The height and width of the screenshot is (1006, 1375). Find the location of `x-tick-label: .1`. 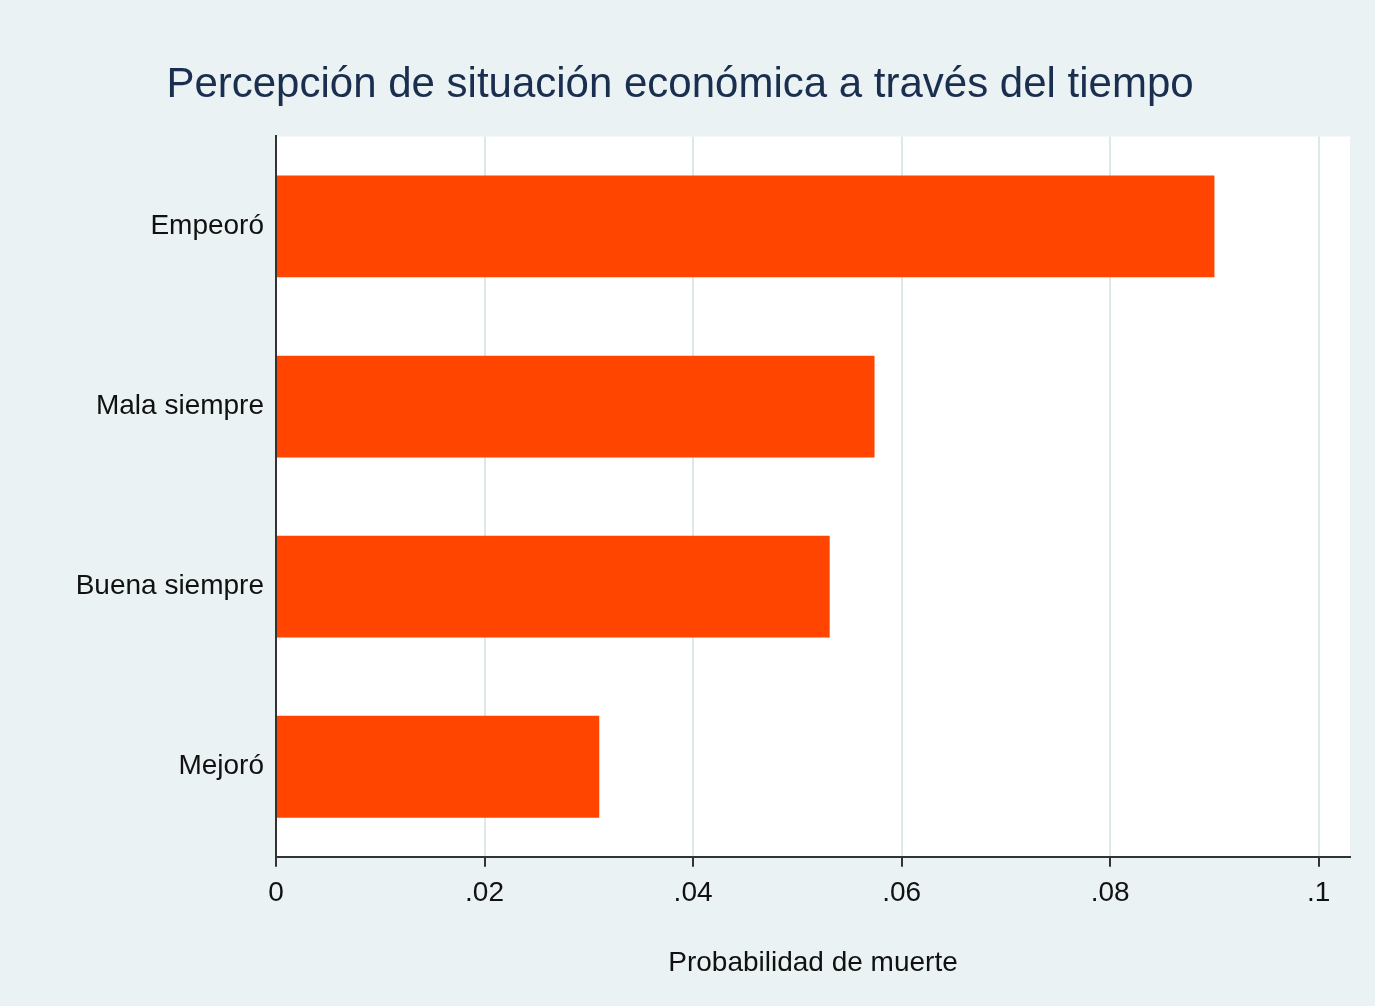

x-tick-label: .1 is located at coordinates (1319, 891).